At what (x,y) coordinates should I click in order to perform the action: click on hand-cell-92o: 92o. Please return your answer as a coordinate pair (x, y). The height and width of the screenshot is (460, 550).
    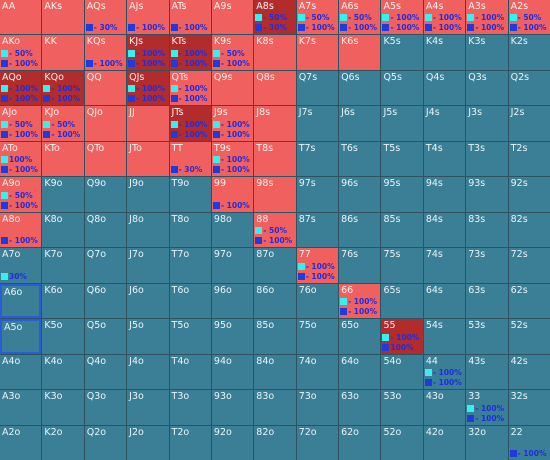
    Looking at the image, I should click on (232, 442).